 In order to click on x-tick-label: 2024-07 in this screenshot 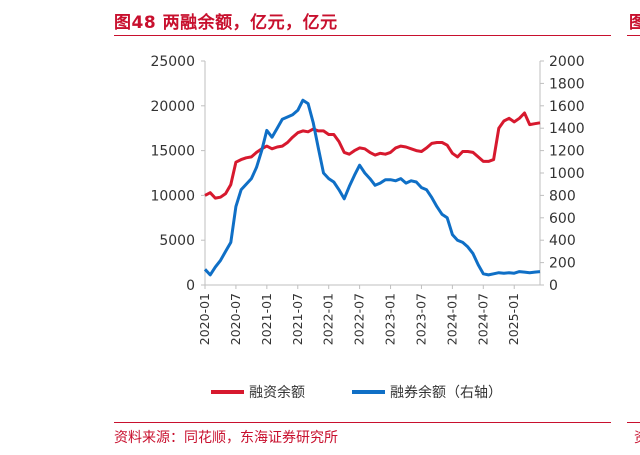, I will do `click(482, 319)`.